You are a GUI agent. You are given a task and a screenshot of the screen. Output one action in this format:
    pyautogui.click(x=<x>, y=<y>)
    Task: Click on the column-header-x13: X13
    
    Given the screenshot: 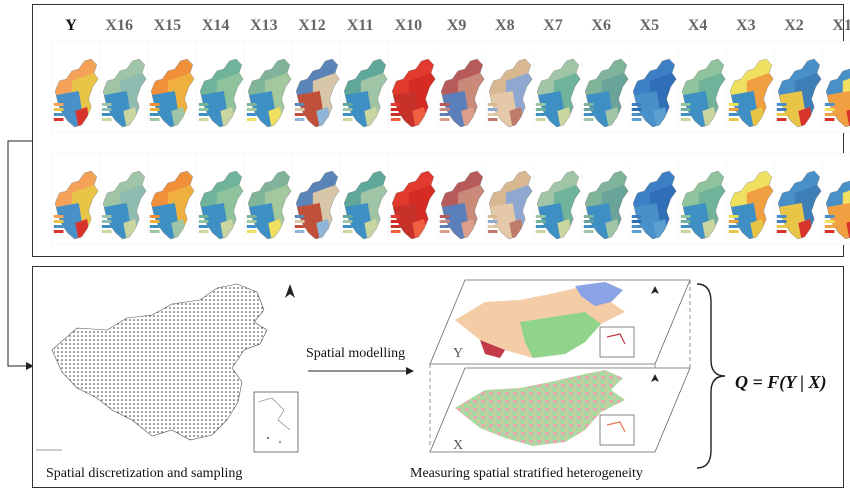 What is the action you would take?
    pyautogui.click(x=264, y=25)
    